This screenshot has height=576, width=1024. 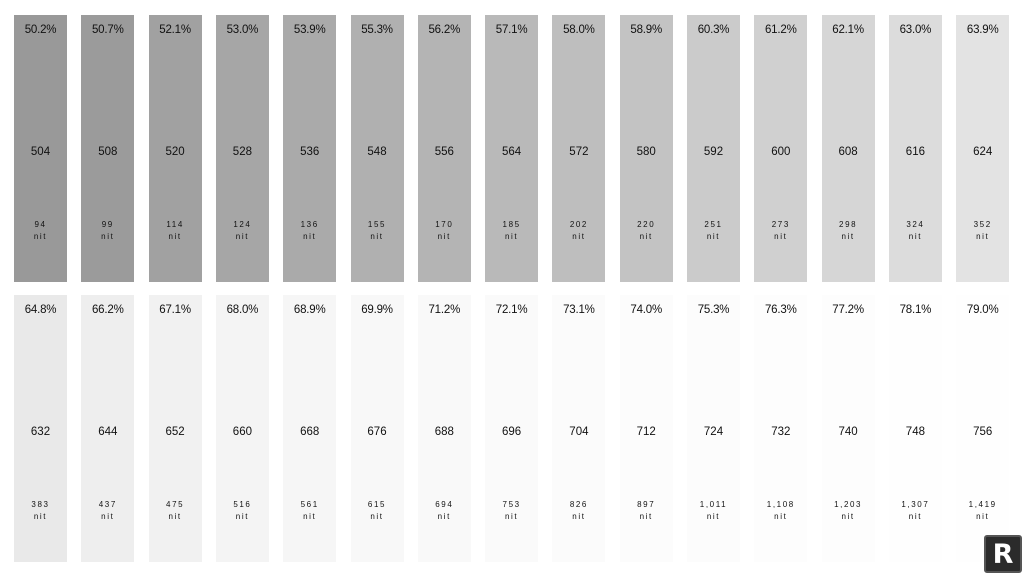 I want to click on patch-nits-value: 298, so click(x=848, y=224).